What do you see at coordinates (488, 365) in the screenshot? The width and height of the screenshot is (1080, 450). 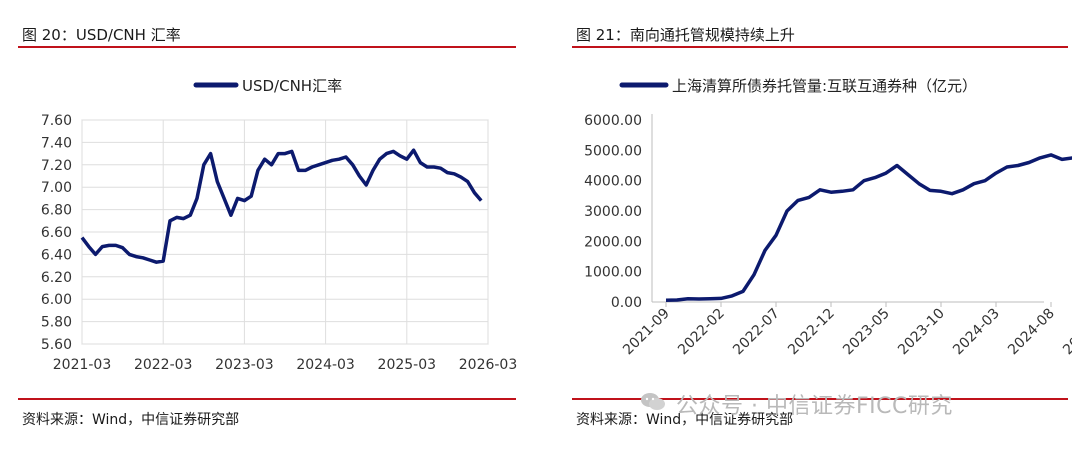 I see `x-tick-label: 2026-03` at bounding box center [488, 365].